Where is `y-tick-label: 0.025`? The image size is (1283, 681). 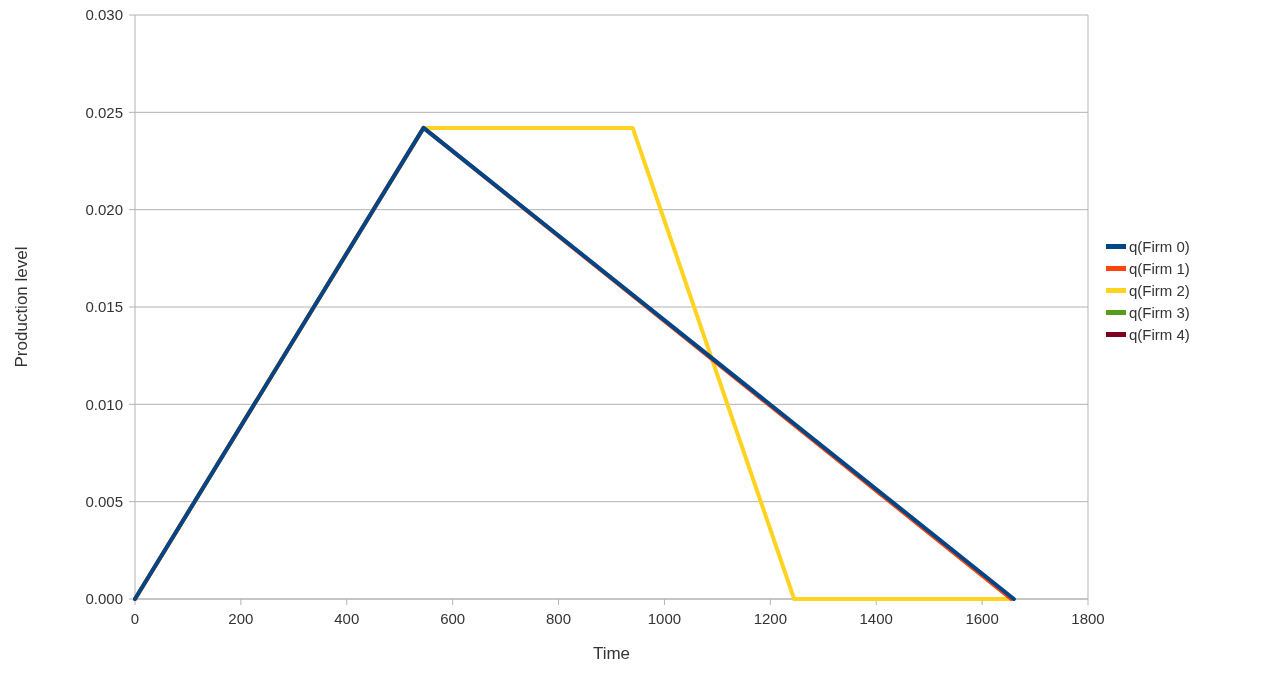 y-tick-label: 0.025 is located at coordinates (104, 112).